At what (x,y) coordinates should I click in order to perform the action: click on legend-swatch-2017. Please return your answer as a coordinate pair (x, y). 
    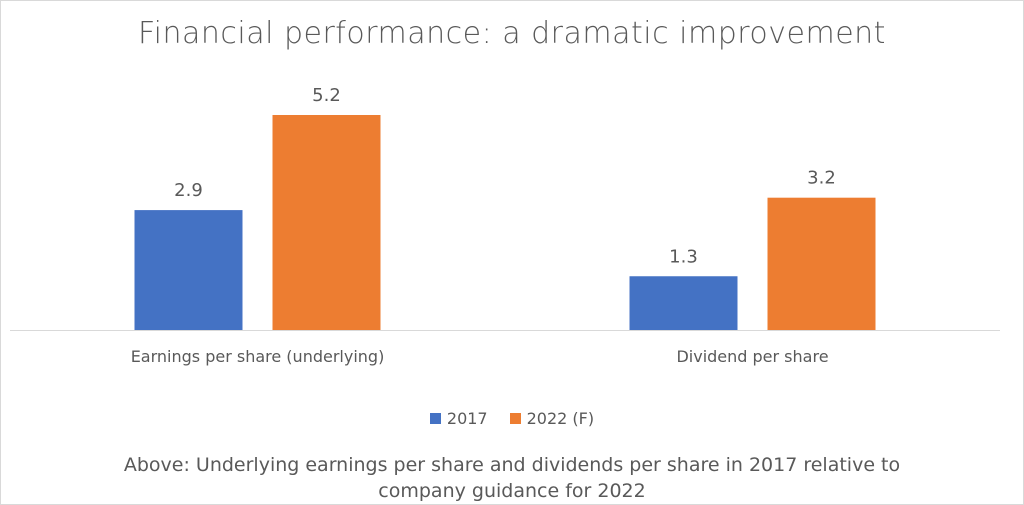
    Looking at the image, I should click on (435, 418).